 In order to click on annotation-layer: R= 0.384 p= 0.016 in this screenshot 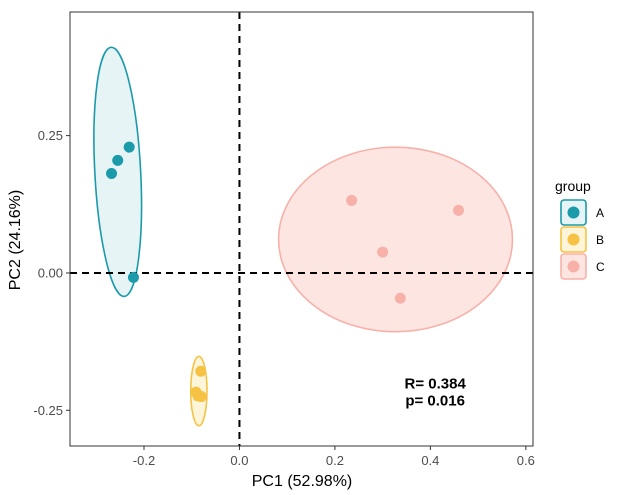, I will do `click(436, 392)`.